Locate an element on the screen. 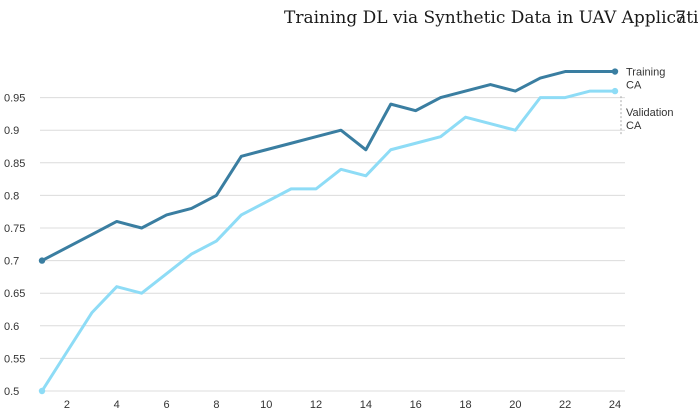  x-tick-label: 20 is located at coordinates (515, 405).